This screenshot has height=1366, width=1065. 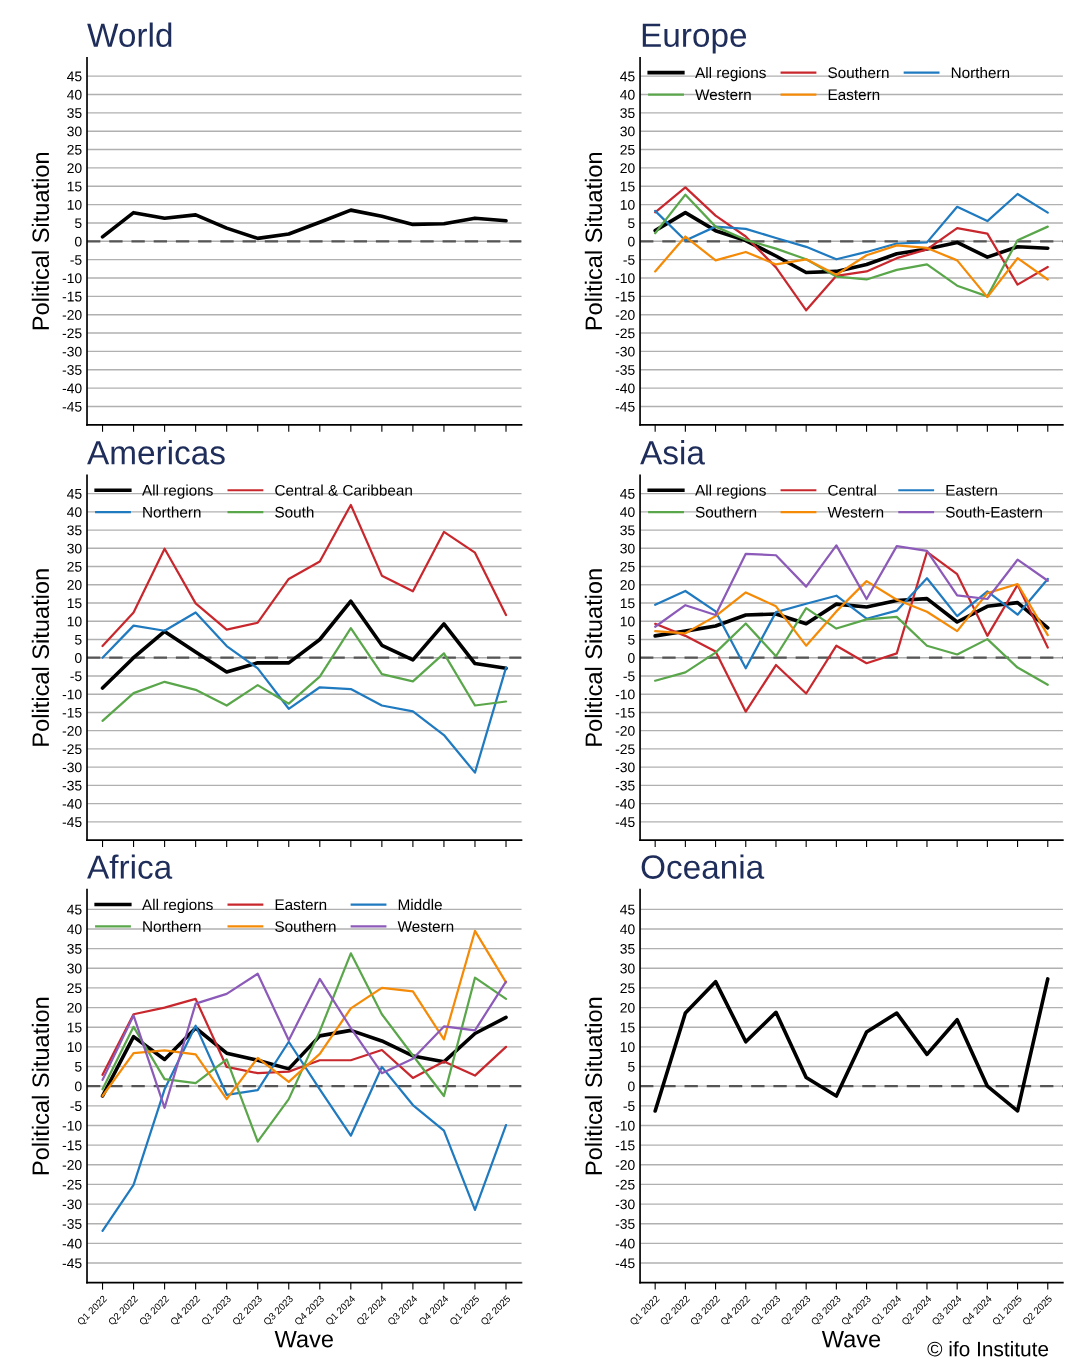 I want to click on legend-label: Central & Caribbean, so click(x=343, y=490).